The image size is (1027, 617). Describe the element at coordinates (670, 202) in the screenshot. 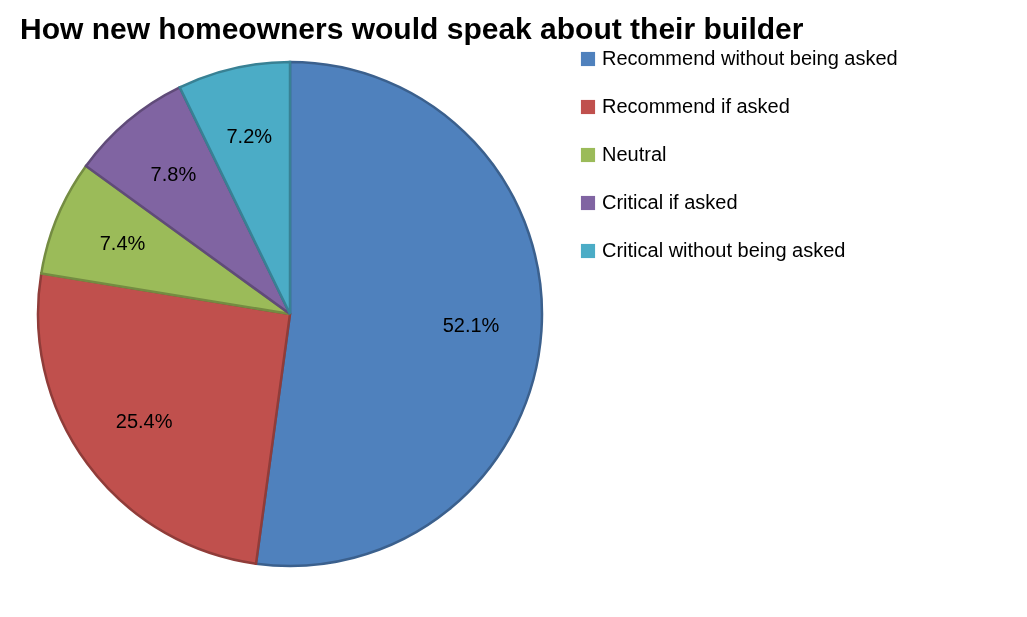

I see `legend-label: Critical if asked` at that location.